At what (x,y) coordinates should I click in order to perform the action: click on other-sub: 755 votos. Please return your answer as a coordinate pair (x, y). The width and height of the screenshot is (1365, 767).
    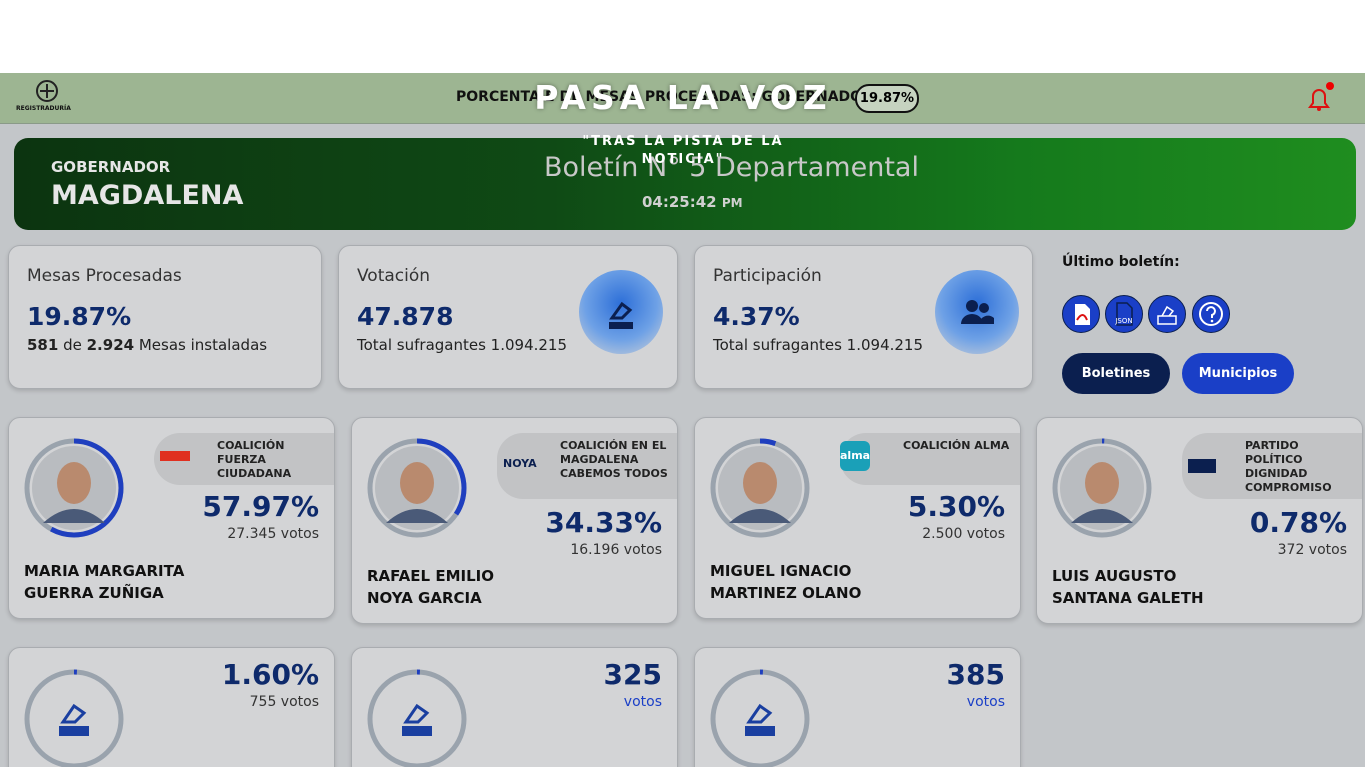
    Looking at the image, I should click on (284, 702).